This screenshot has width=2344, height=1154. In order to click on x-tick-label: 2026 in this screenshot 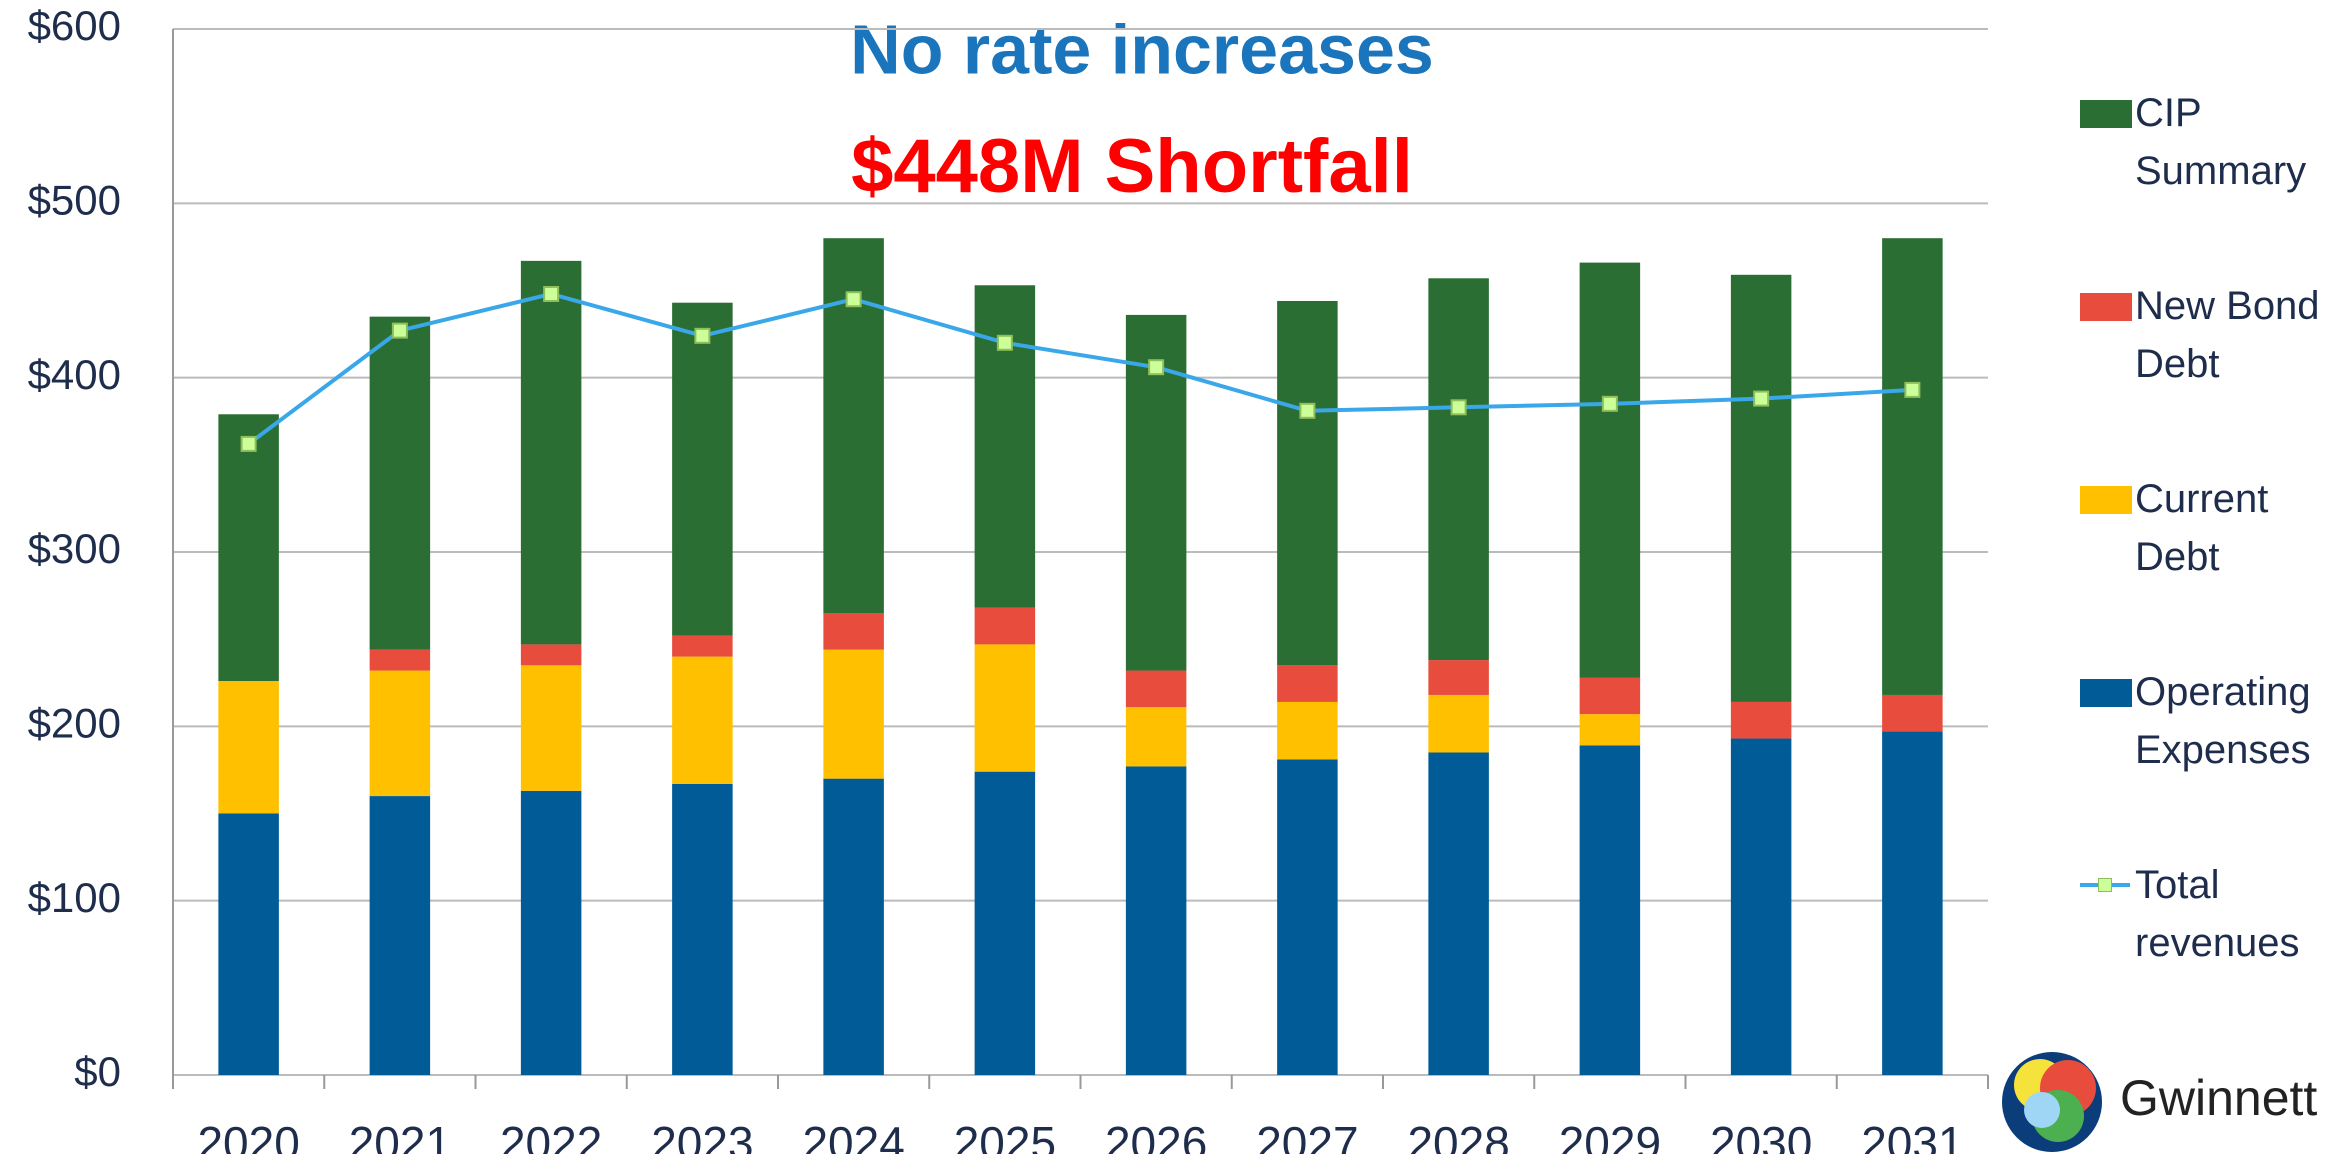, I will do `click(1156, 1135)`.